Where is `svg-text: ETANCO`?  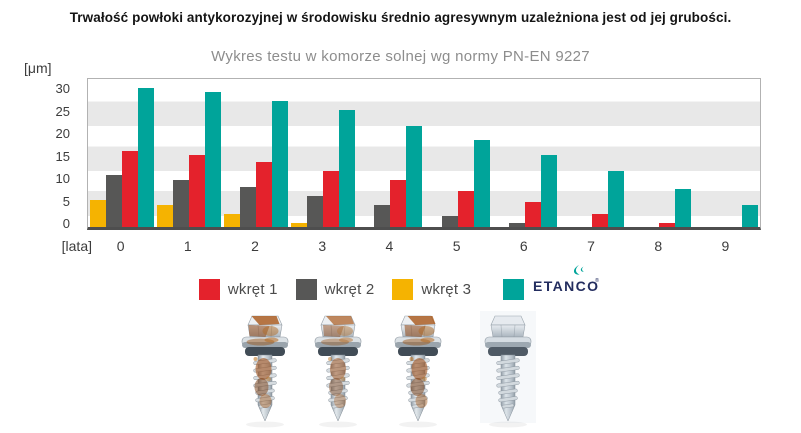 svg-text: ETANCO is located at coordinates (566, 286).